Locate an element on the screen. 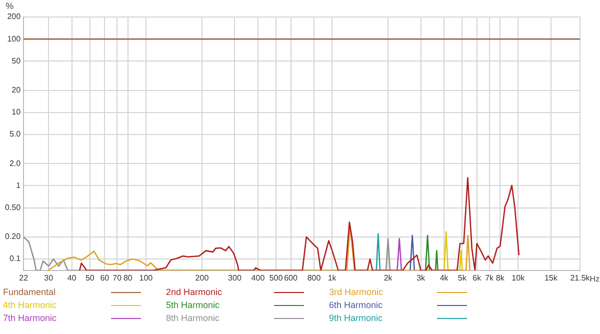 The height and width of the screenshot is (334, 600). x-tick-label: 1k is located at coordinates (333, 277).